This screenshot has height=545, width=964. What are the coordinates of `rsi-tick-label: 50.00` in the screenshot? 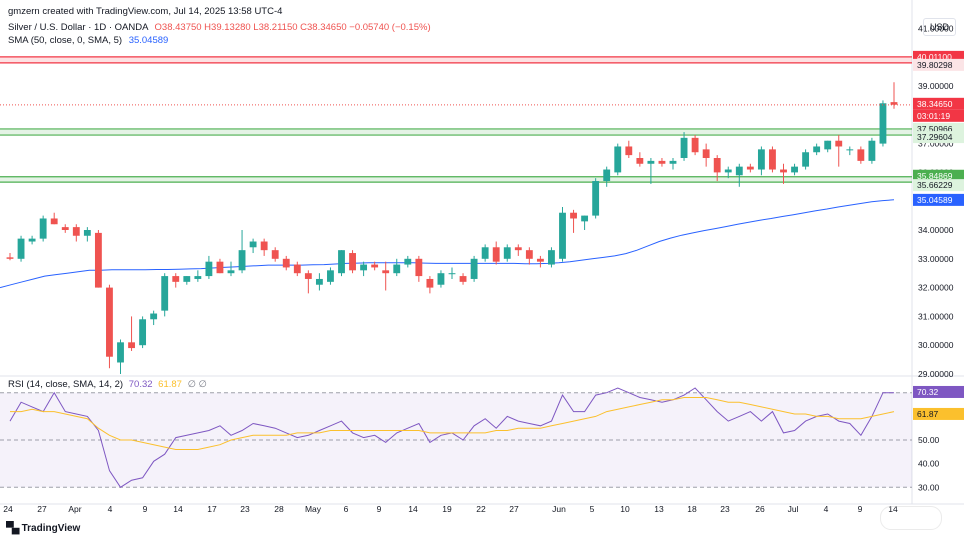 It's located at (929, 440).